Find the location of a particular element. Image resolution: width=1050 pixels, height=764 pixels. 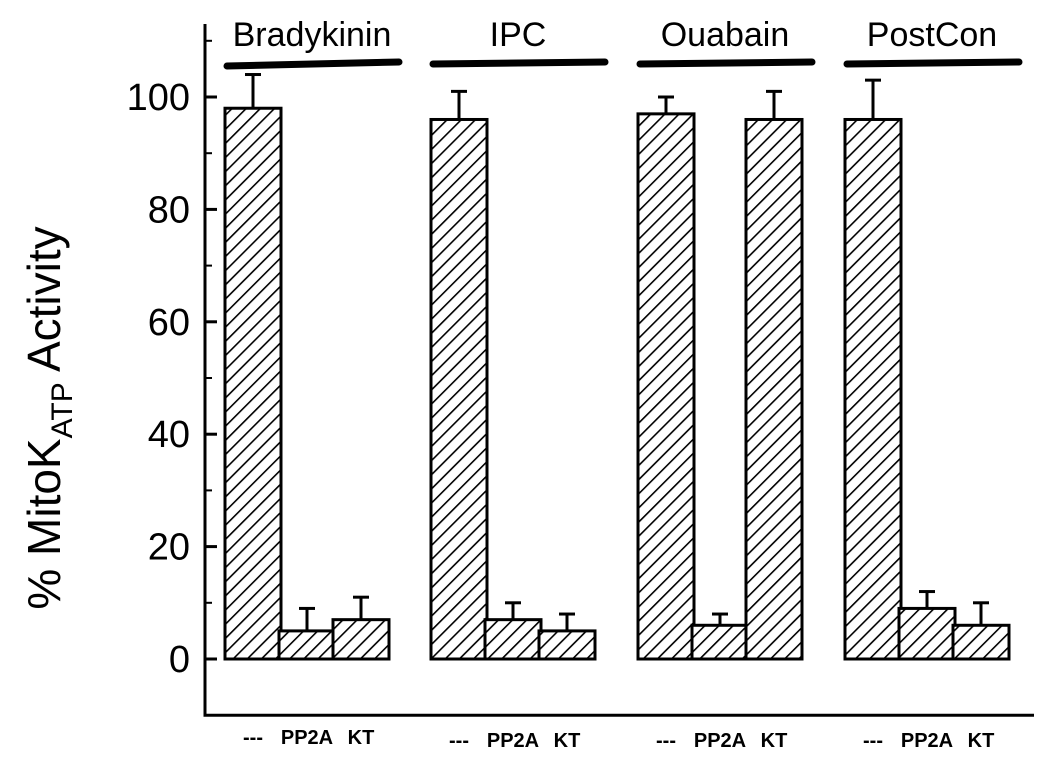

y-axis-label-subscript: ATP is located at coordinates (62, 410).